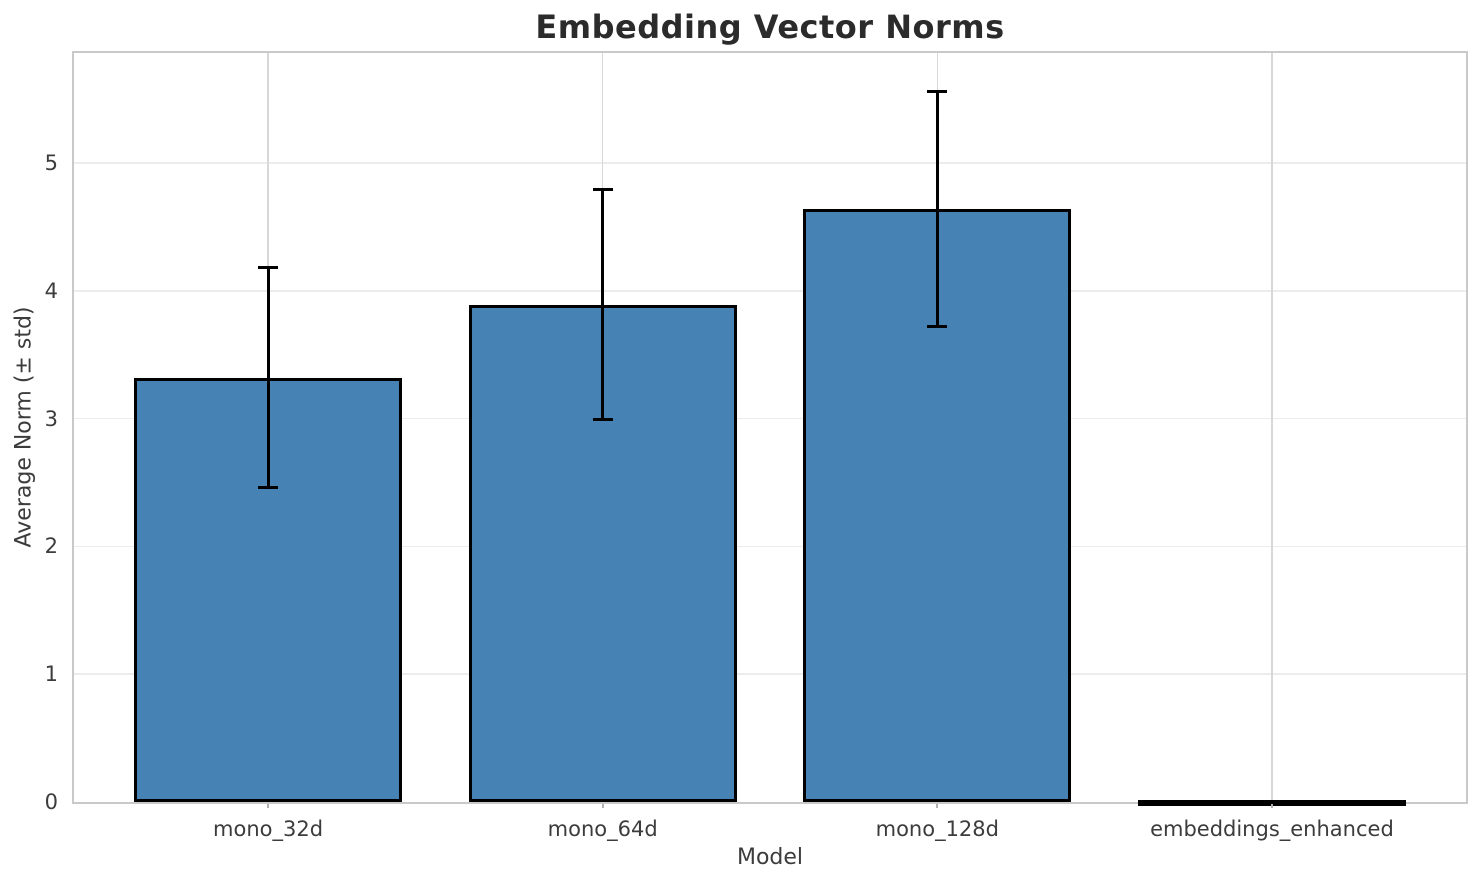  What do you see at coordinates (51, 290) in the screenshot?
I see `y-tick-label: 4` at bounding box center [51, 290].